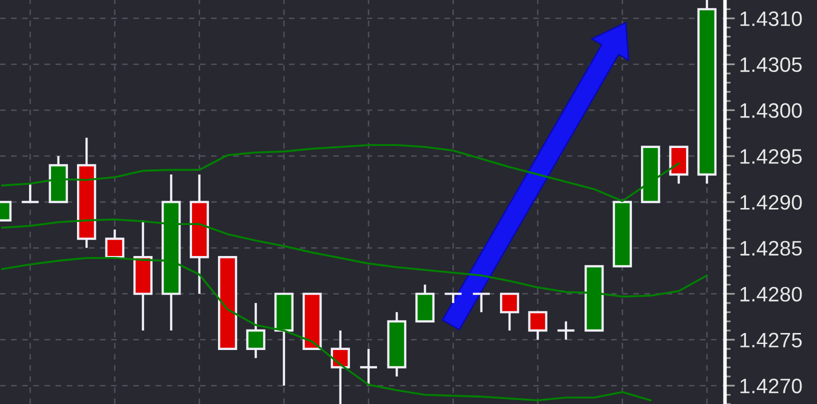 This screenshot has height=404, width=817. I want to click on y-tick-label: 1.4270, so click(771, 386).